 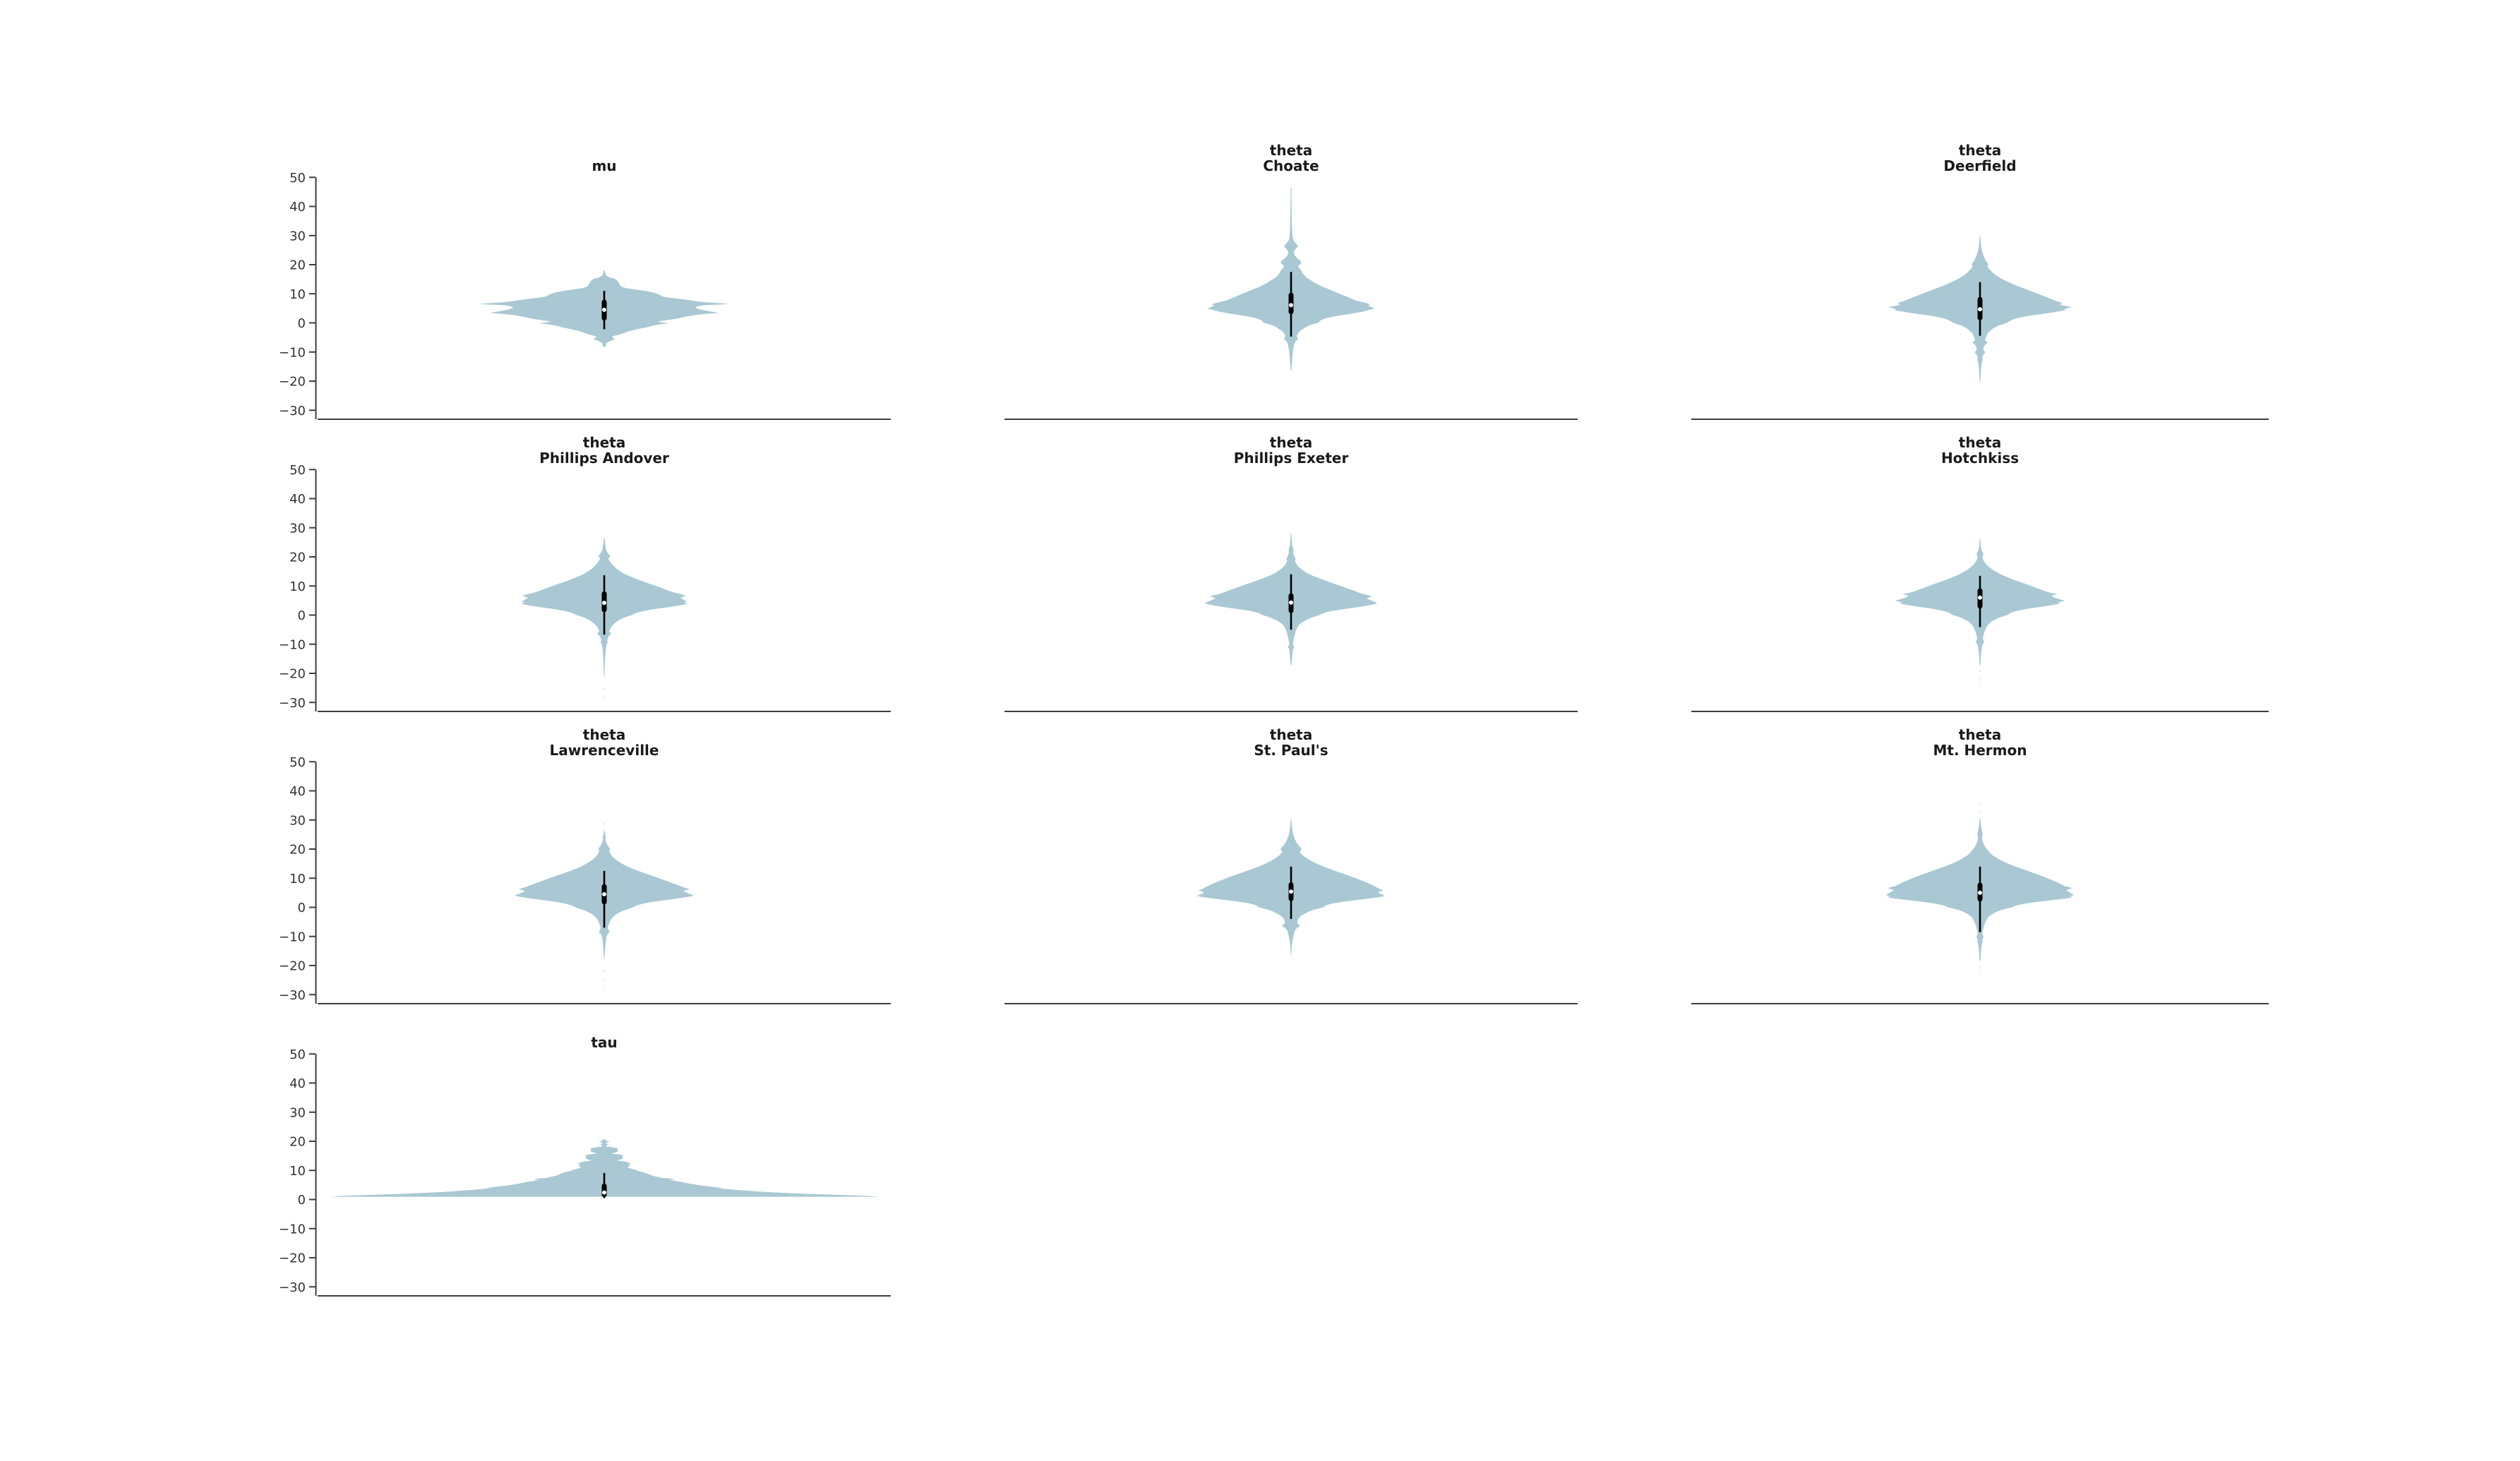 I want to click on panel-title: mu, so click(x=604, y=165).